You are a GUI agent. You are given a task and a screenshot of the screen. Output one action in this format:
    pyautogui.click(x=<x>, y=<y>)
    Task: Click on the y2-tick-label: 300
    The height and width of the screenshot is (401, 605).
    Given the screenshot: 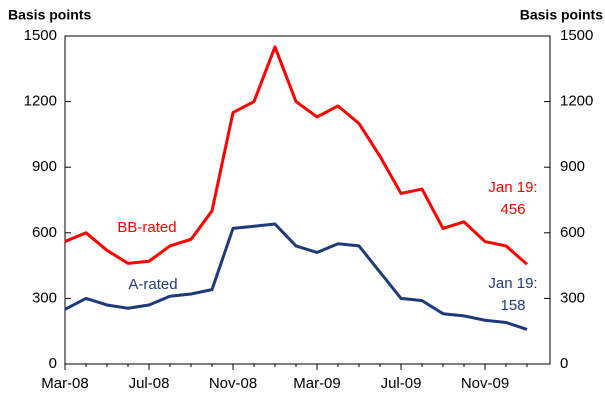 What is the action you would take?
    pyautogui.click(x=572, y=297)
    